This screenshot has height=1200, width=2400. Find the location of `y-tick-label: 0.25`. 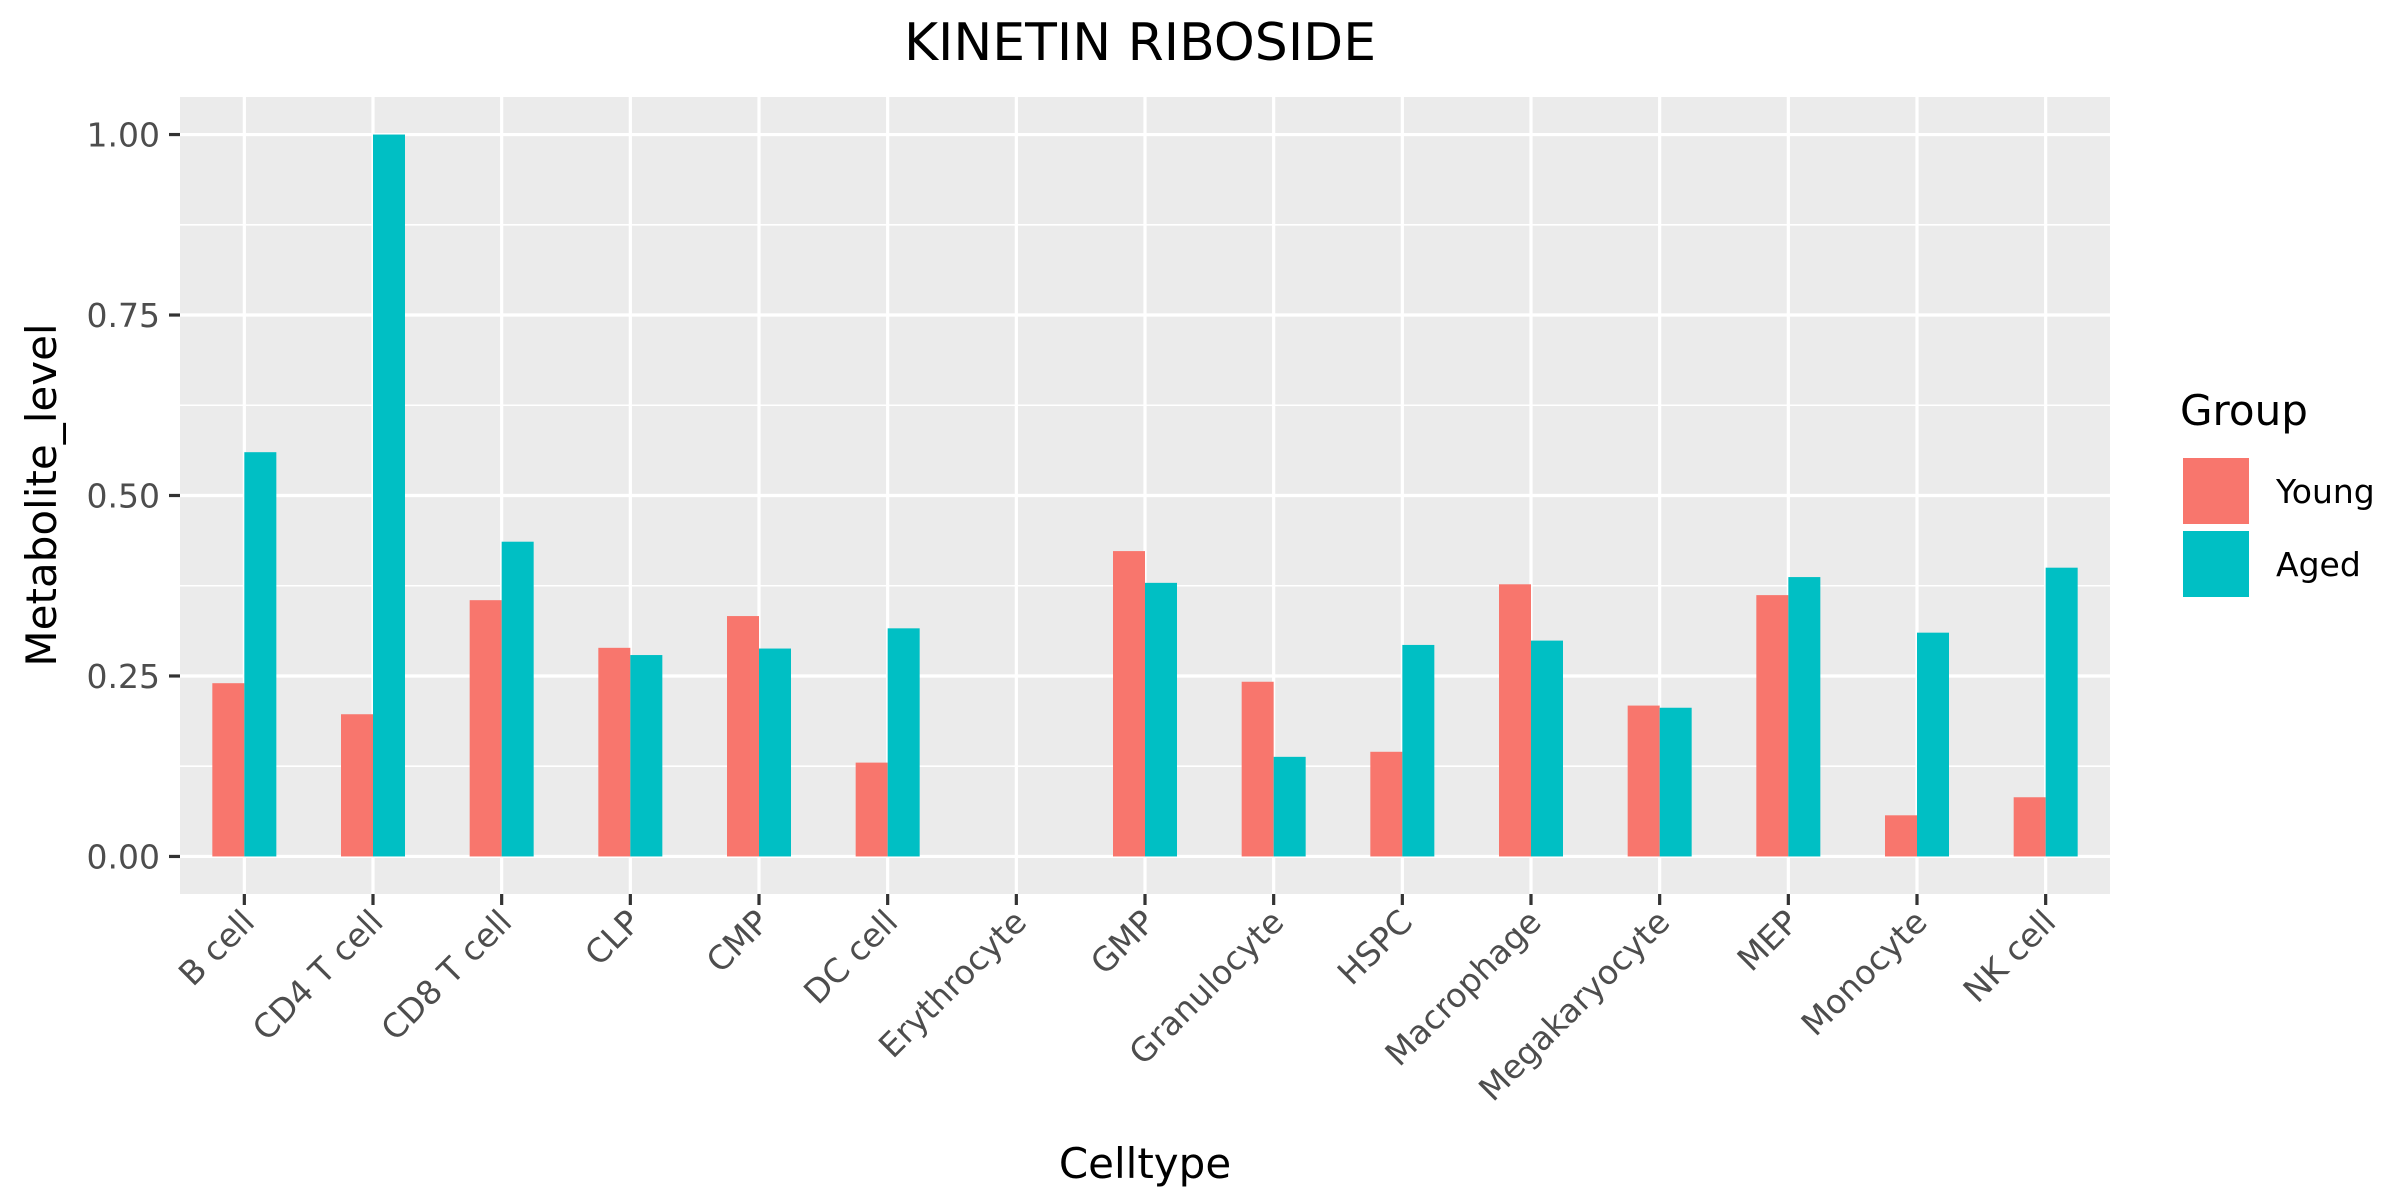

y-tick-label: 0.25 is located at coordinates (123, 676).